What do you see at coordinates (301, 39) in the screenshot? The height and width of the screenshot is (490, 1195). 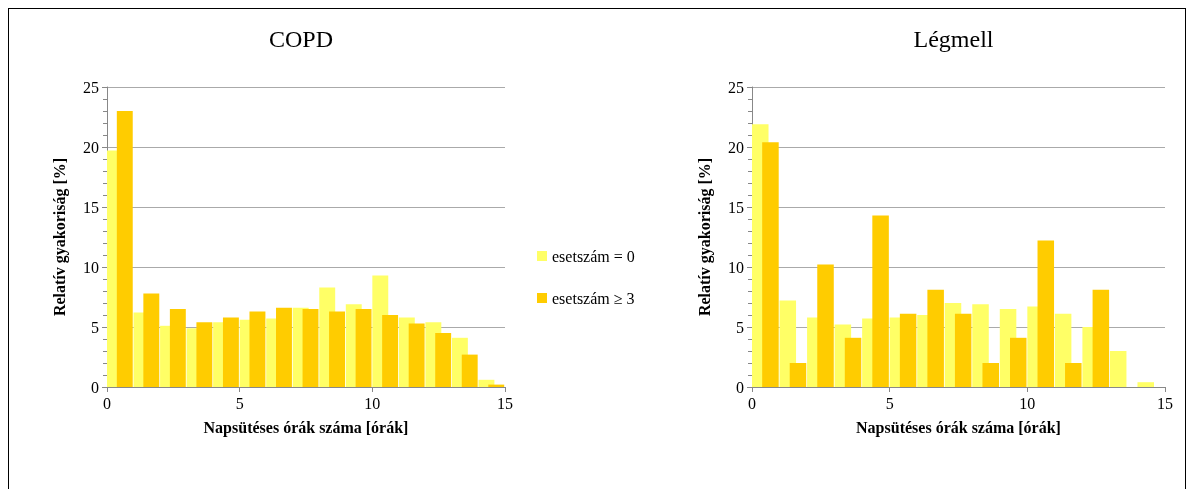 I see `chart-title: COPD` at bounding box center [301, 39].